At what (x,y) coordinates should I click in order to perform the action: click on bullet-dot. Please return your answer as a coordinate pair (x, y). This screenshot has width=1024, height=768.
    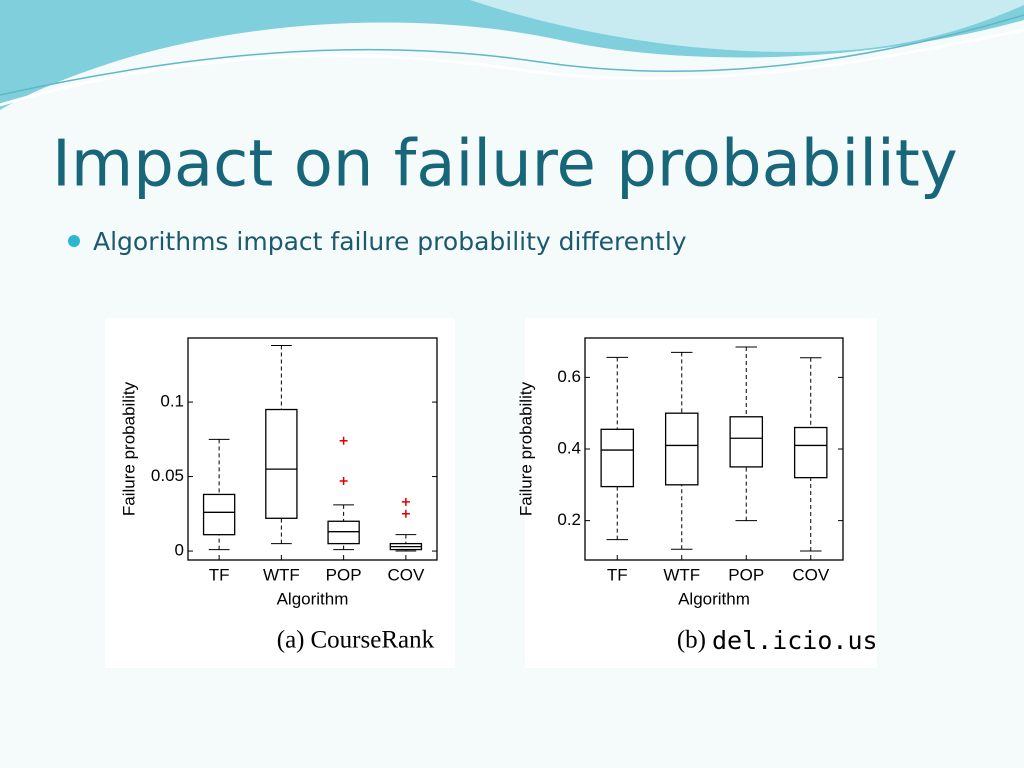
    Looking at the image, I should click on (74, 241).